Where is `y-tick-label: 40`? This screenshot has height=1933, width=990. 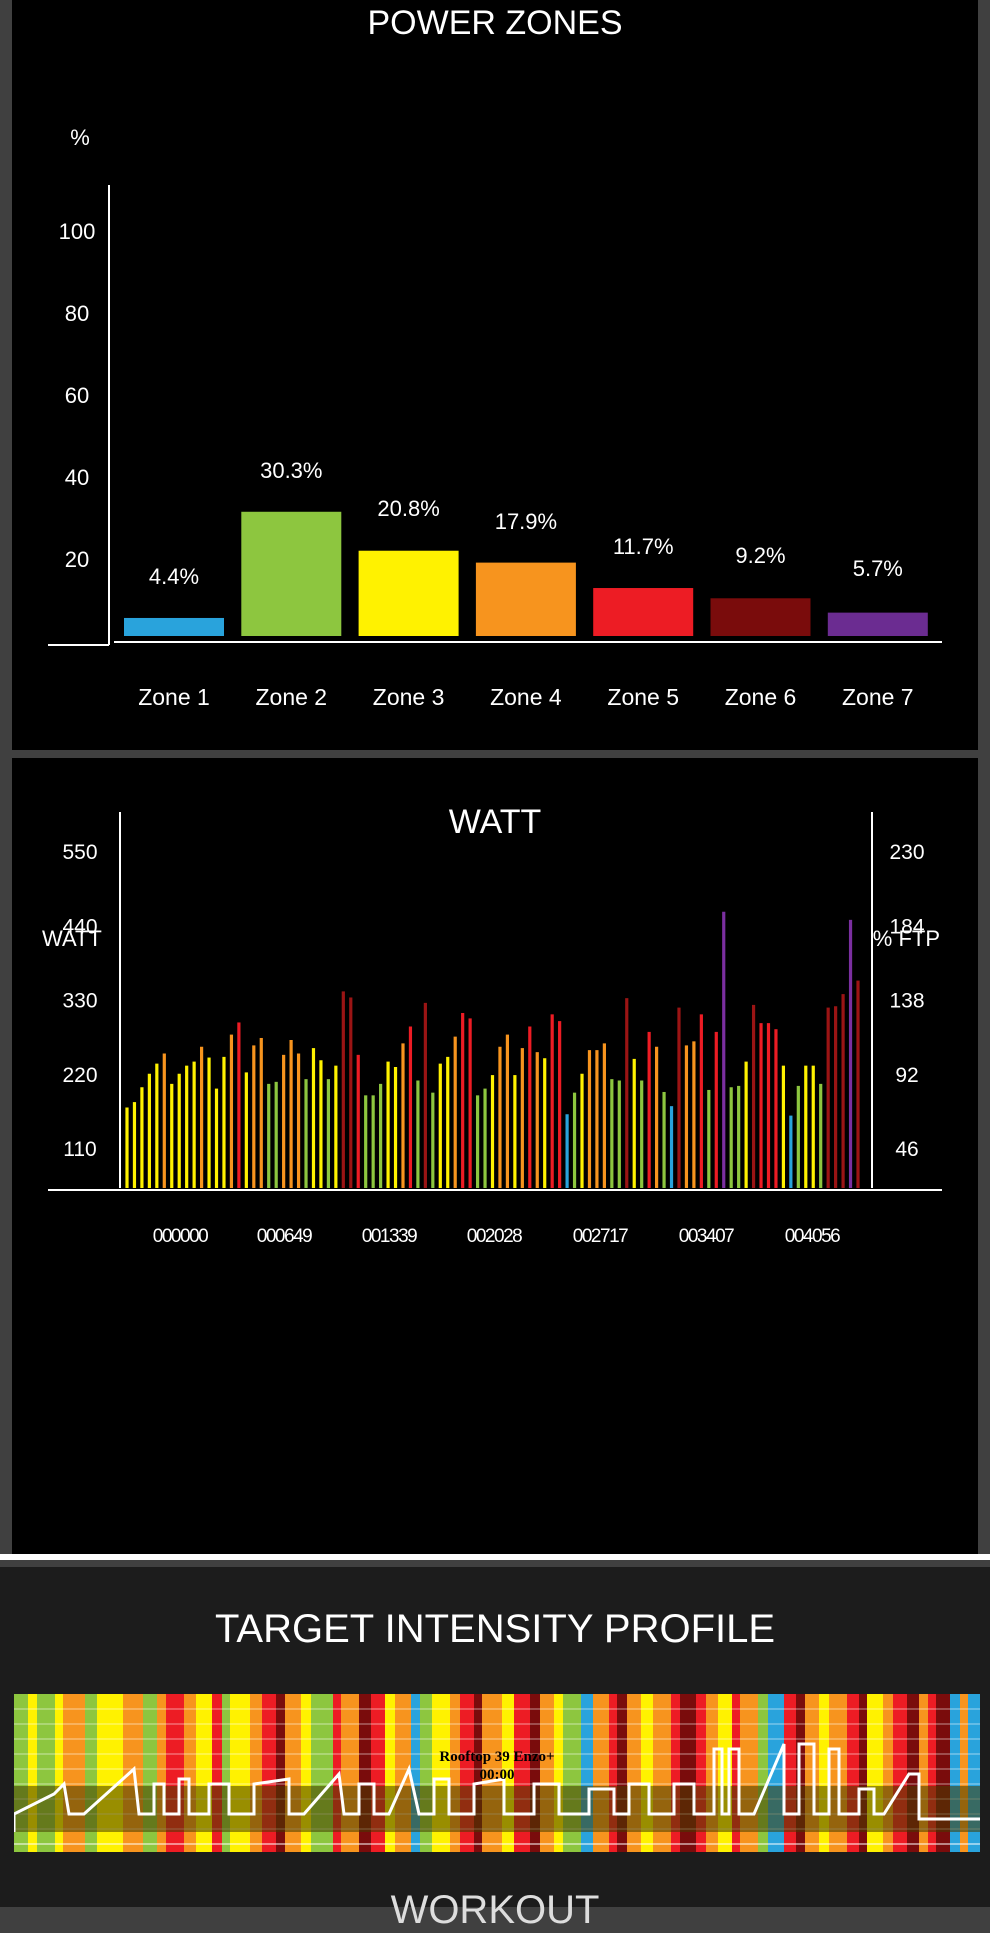 y-tick-label: 40 is located at coordinates (77, 477).